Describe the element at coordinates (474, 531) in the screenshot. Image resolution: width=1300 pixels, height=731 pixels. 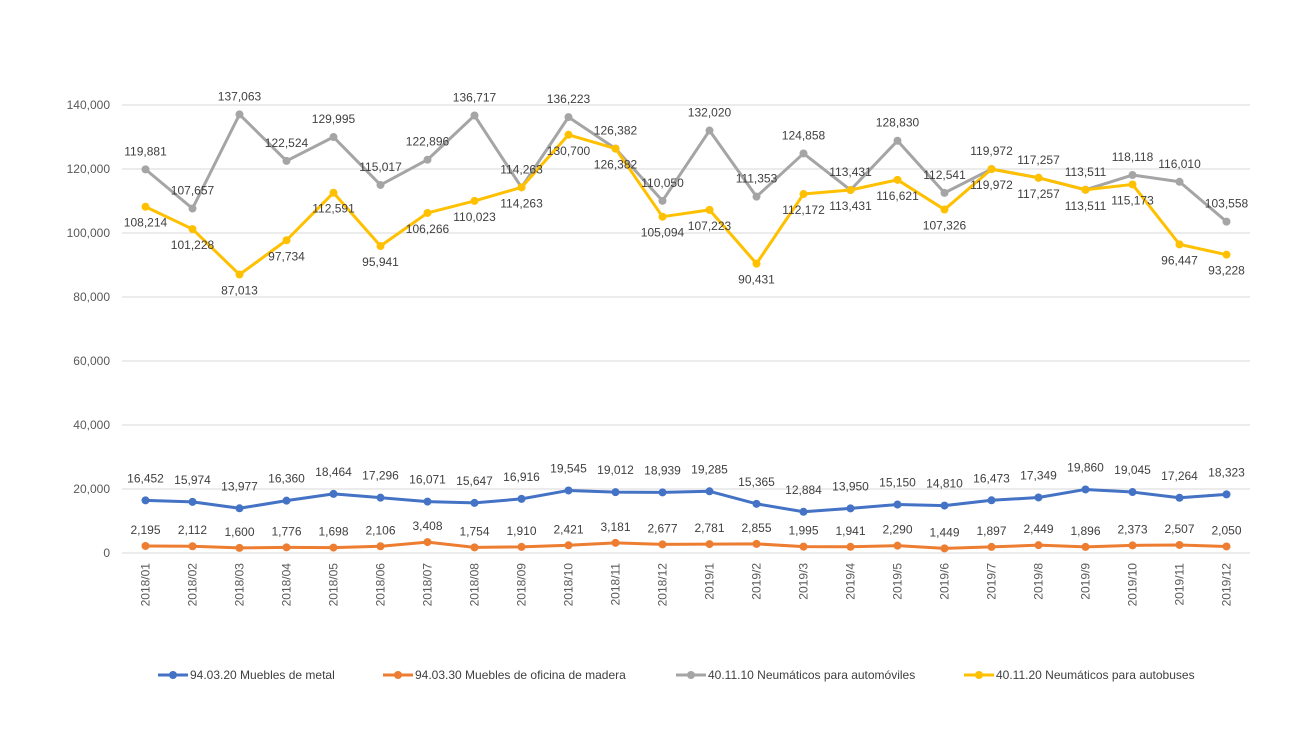
I see `data-label: 1,754` at that location.